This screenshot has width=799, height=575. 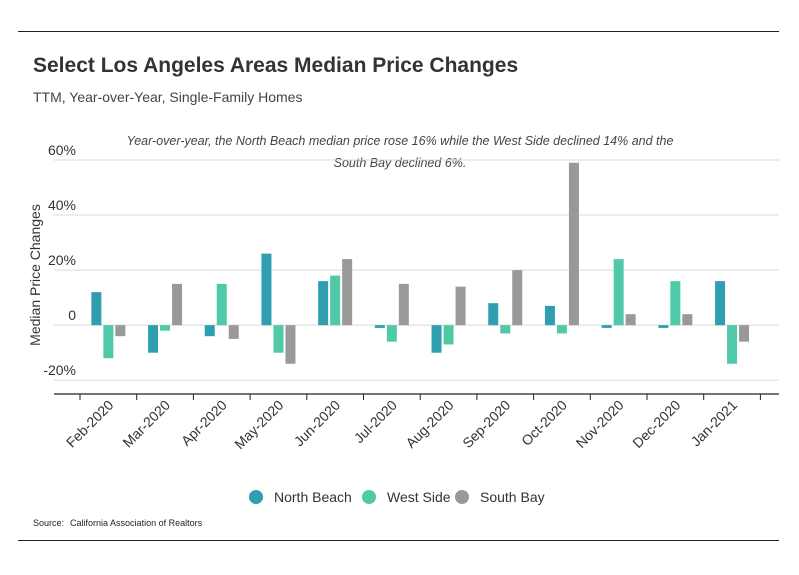 What do you see at coordinates (323, 303) in the screenshot?
I see `bar-north-beach-jun-2020` at bounding box center [323, 303].